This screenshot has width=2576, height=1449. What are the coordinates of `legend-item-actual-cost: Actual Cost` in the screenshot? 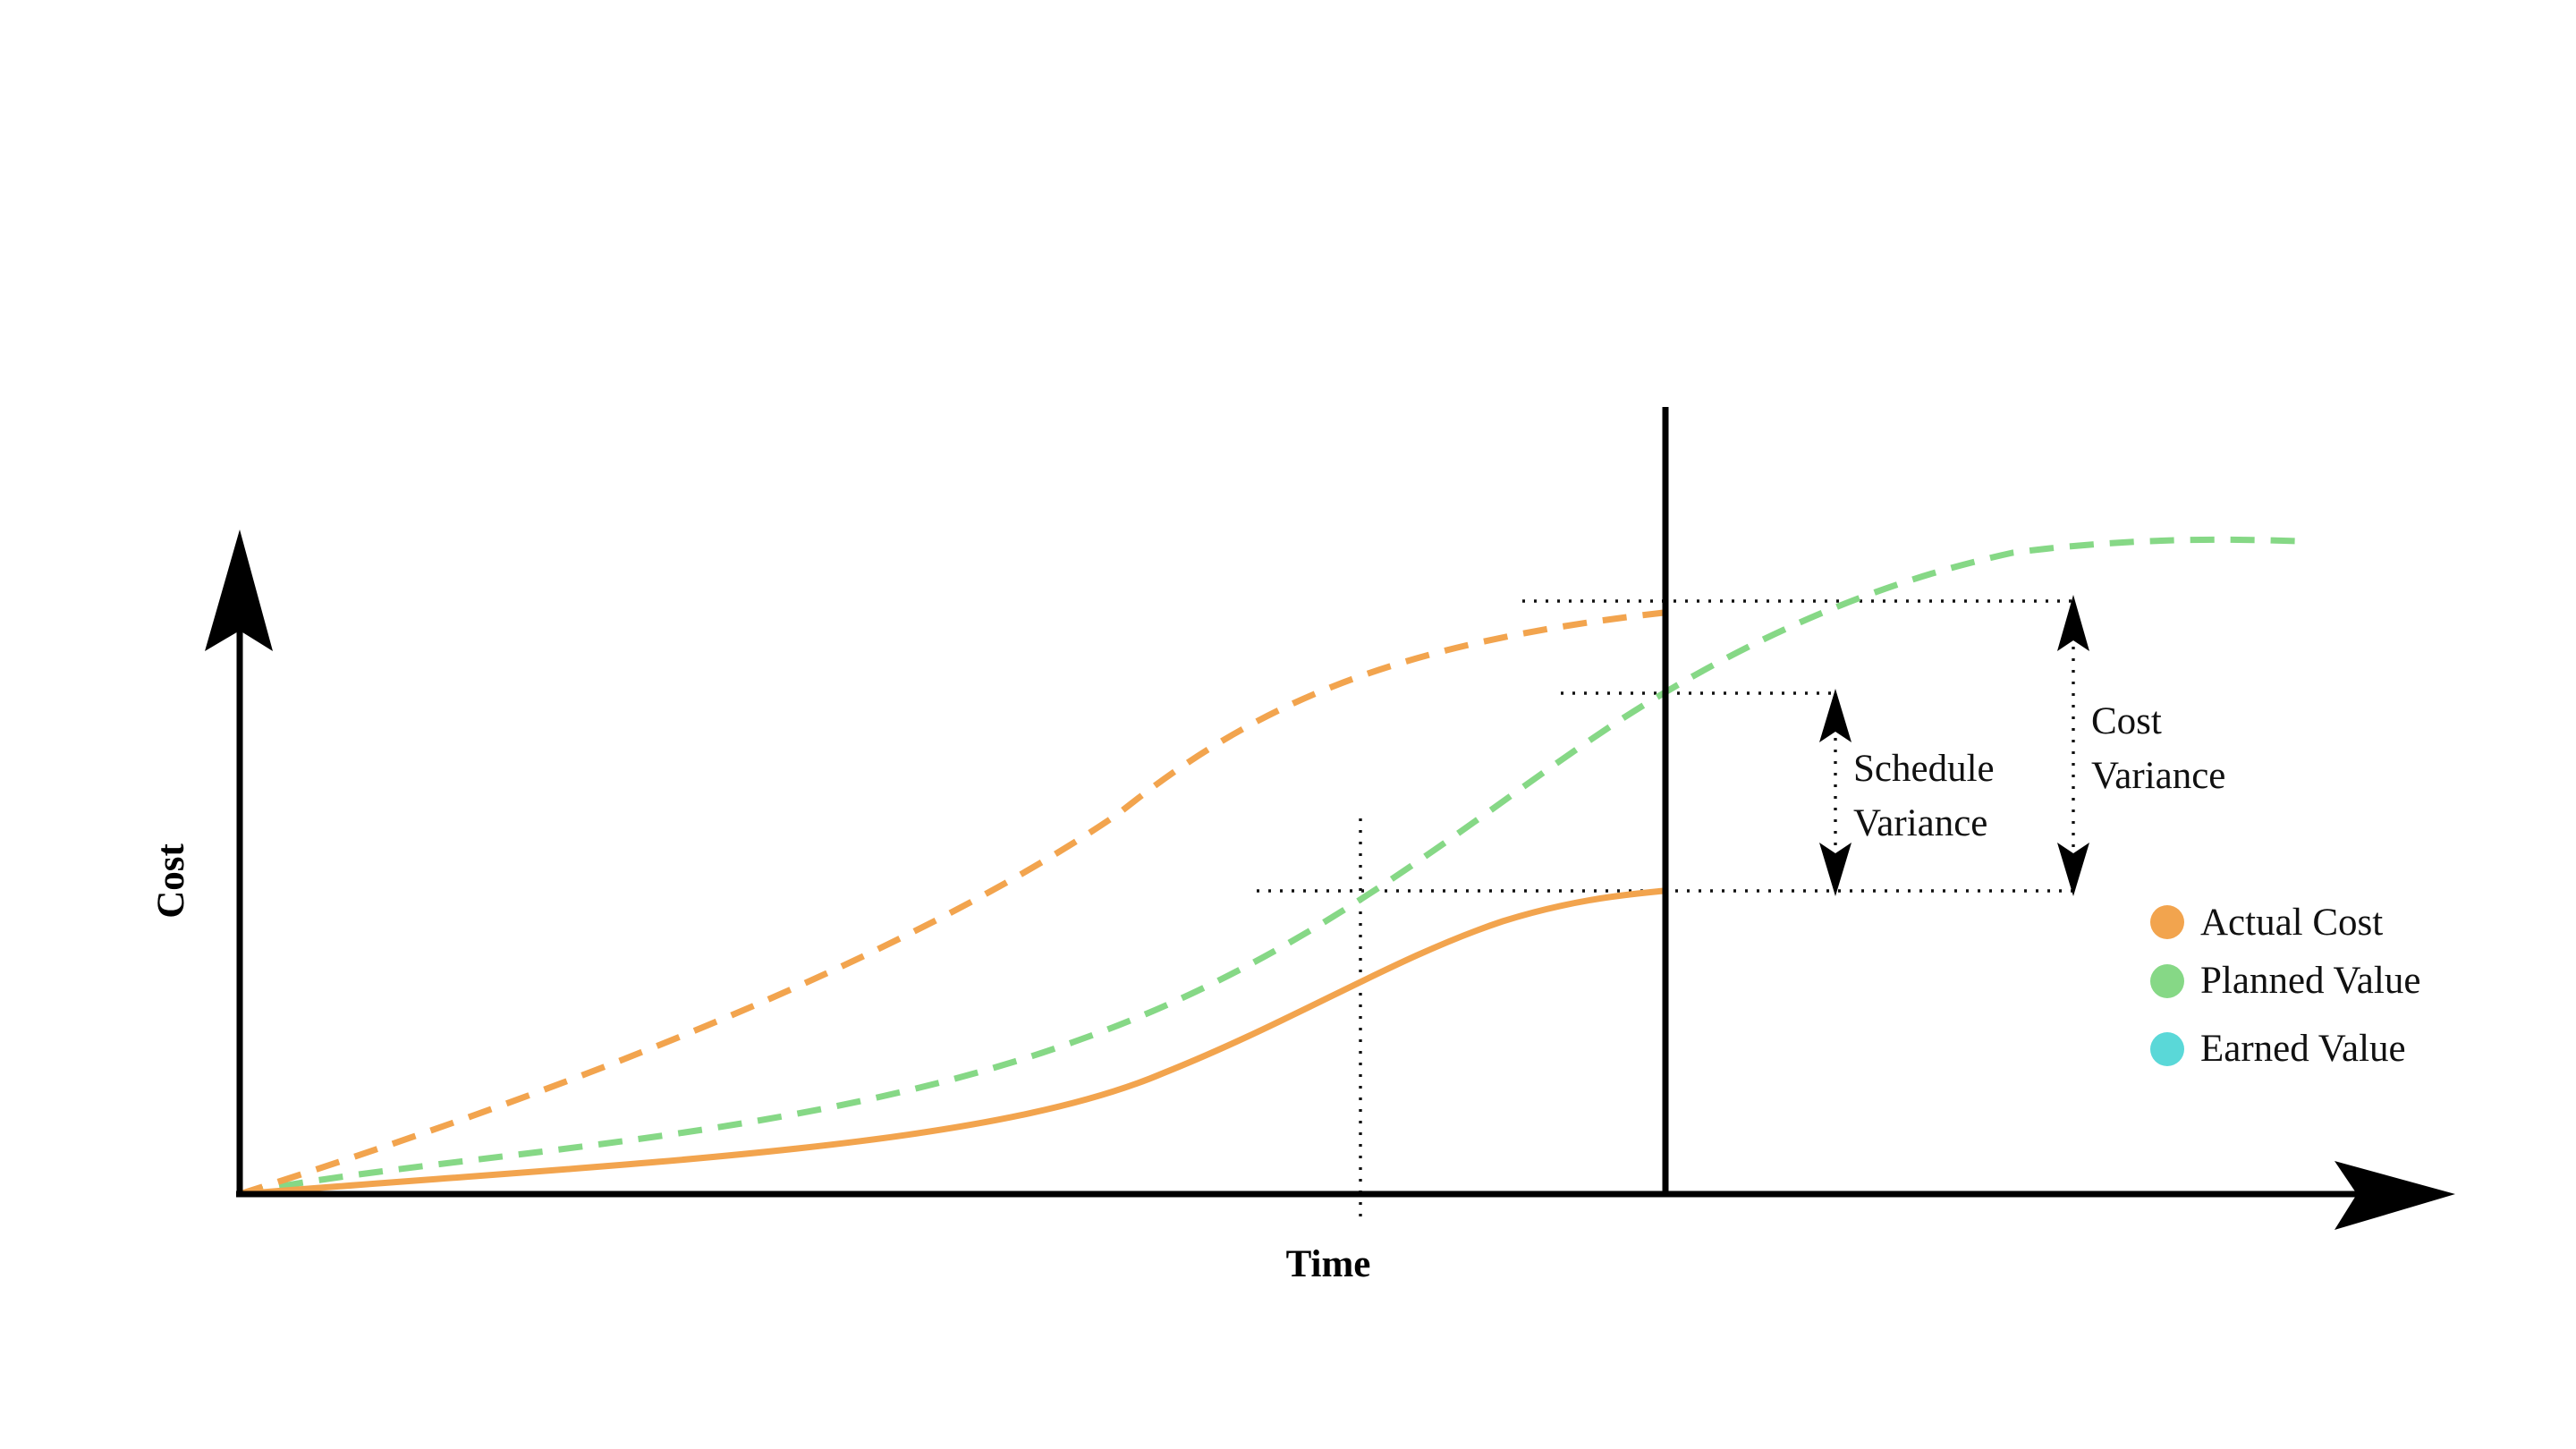 It's located at (2266, 923).